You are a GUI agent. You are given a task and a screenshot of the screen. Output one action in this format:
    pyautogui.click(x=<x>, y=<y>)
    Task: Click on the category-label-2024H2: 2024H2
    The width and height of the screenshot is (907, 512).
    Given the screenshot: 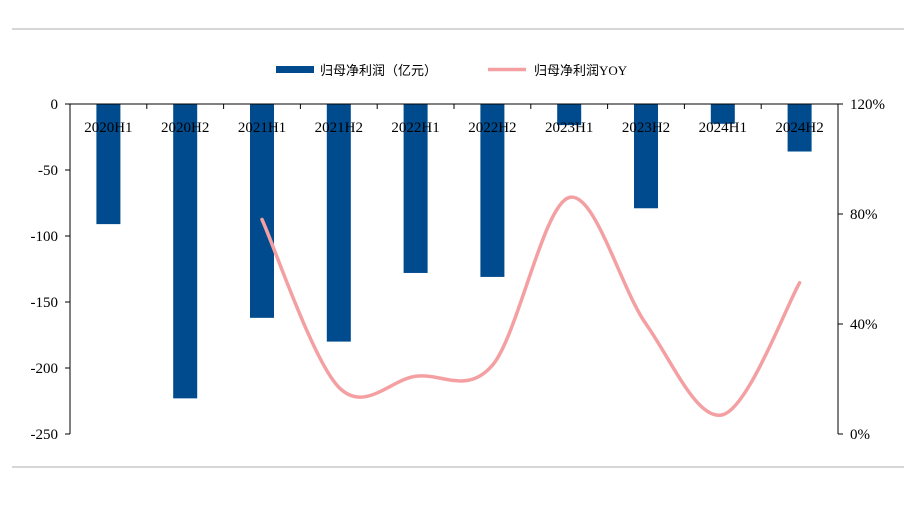 What is the action you would take?
    pyautogui.click(x=799, y=128)
    